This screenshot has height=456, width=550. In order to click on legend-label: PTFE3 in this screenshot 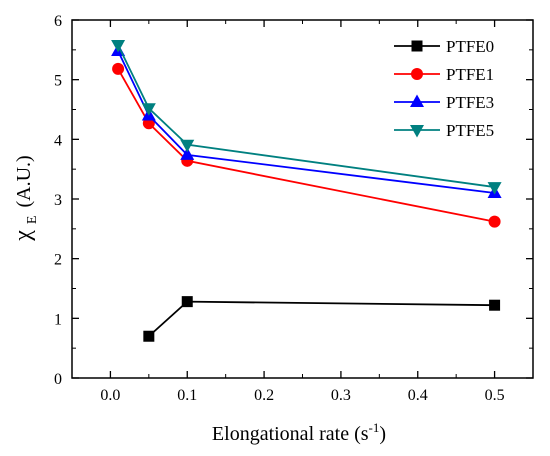, I will do `click(470, 102)`.